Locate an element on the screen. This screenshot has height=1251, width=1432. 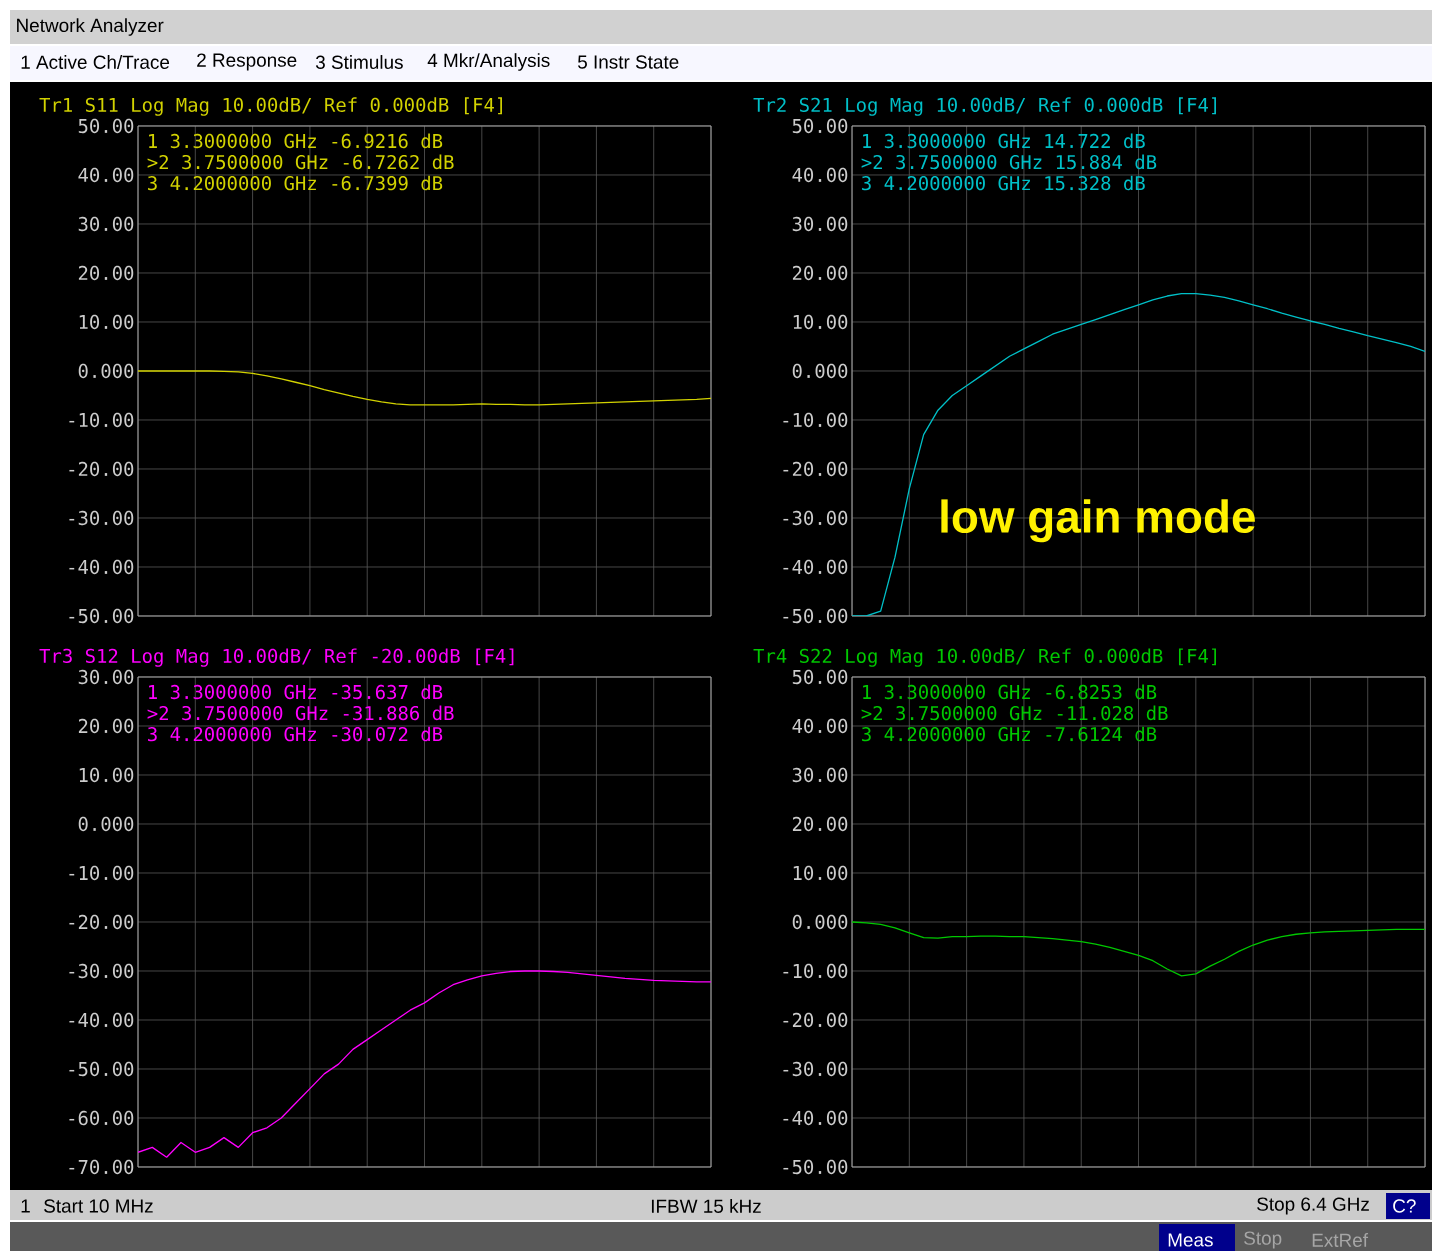
chart-title: Tr2 S21 Log Mag 10.00dB/ Ref 0.000dB [F4] is located at coordinates (984, 106).